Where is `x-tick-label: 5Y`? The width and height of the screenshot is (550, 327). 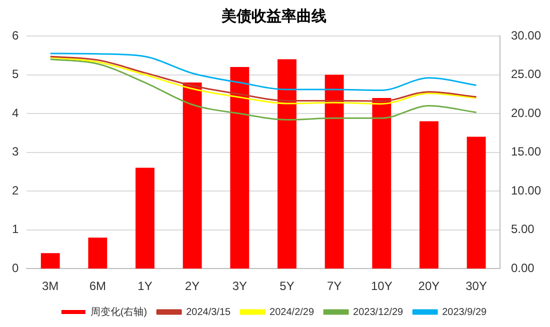 x-tick-label: 5Y is located at coordinates (287, 286).